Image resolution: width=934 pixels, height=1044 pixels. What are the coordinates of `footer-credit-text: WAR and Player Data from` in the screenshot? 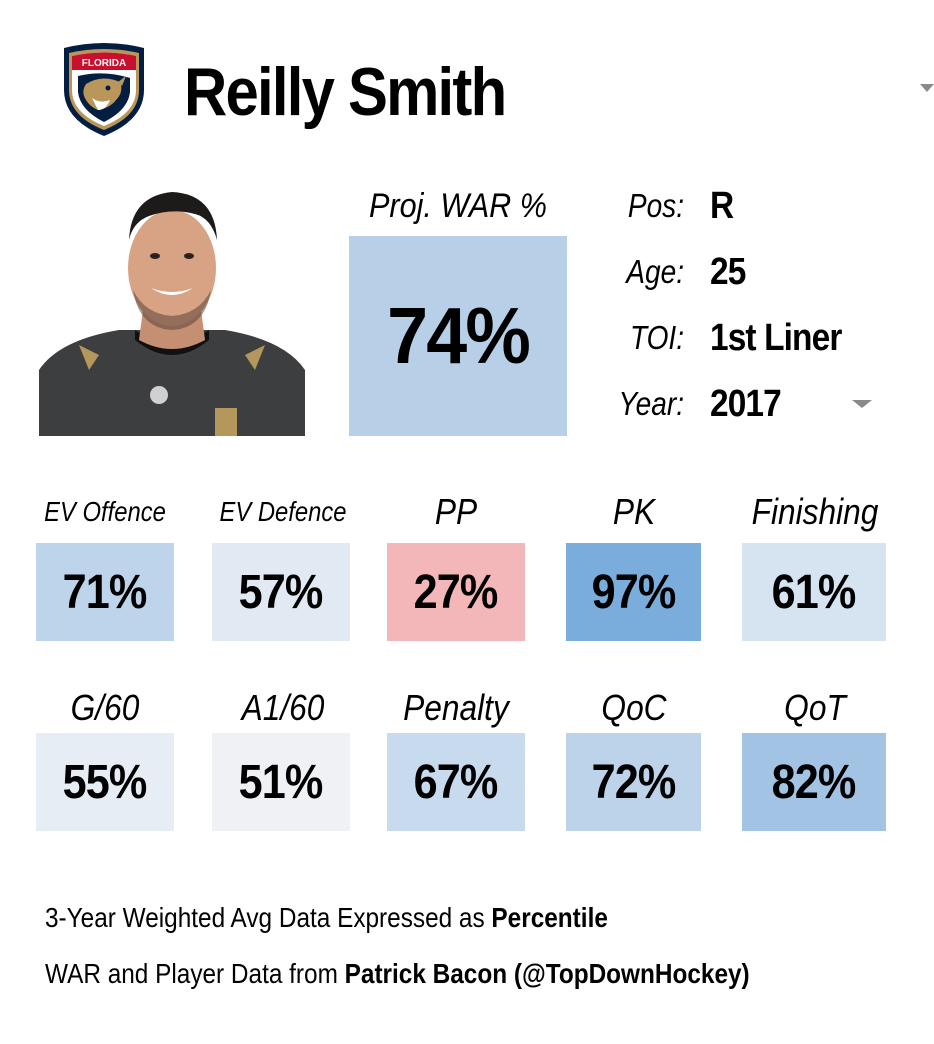 It's located at (195, 973).